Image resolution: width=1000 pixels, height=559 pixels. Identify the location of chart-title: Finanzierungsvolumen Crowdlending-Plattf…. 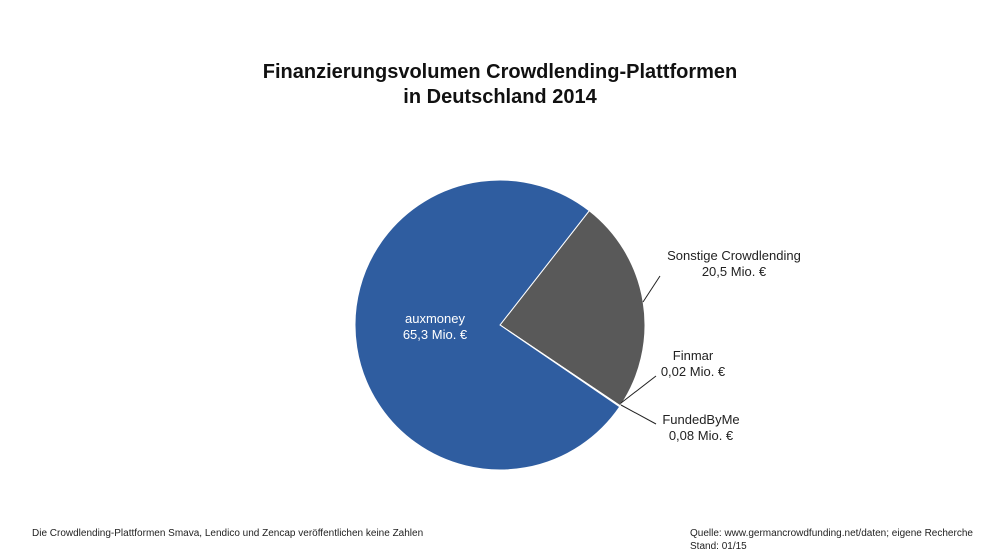
(500, 72).